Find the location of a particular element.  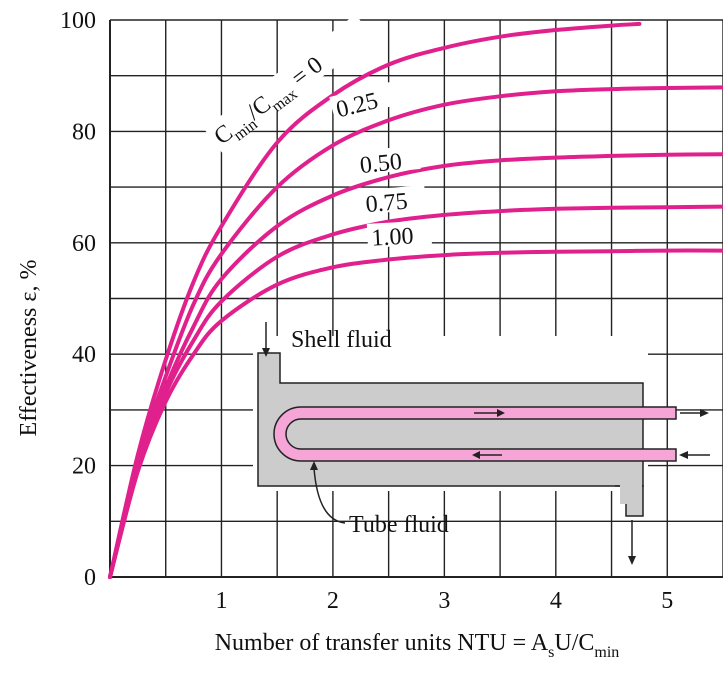

x-axis-label-sub-s: s is located at coordinates (551, 652).